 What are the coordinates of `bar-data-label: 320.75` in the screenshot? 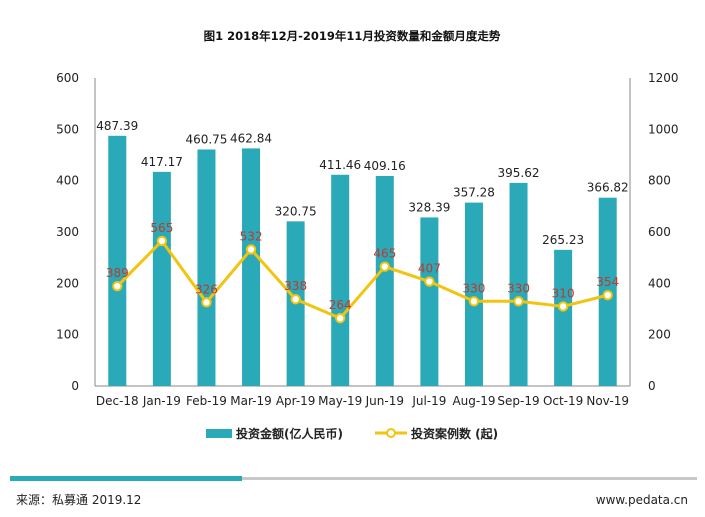 It's located at (296, 211).